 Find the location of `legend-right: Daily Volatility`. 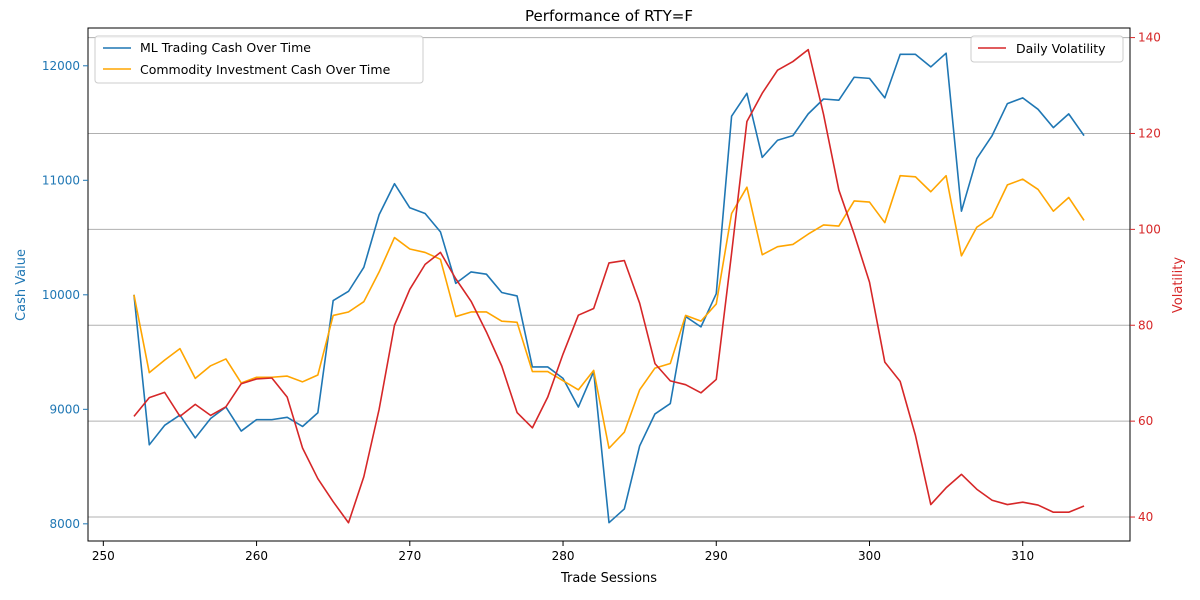

legend-right: Daily Volatility is located at coordinates (1047, 49).